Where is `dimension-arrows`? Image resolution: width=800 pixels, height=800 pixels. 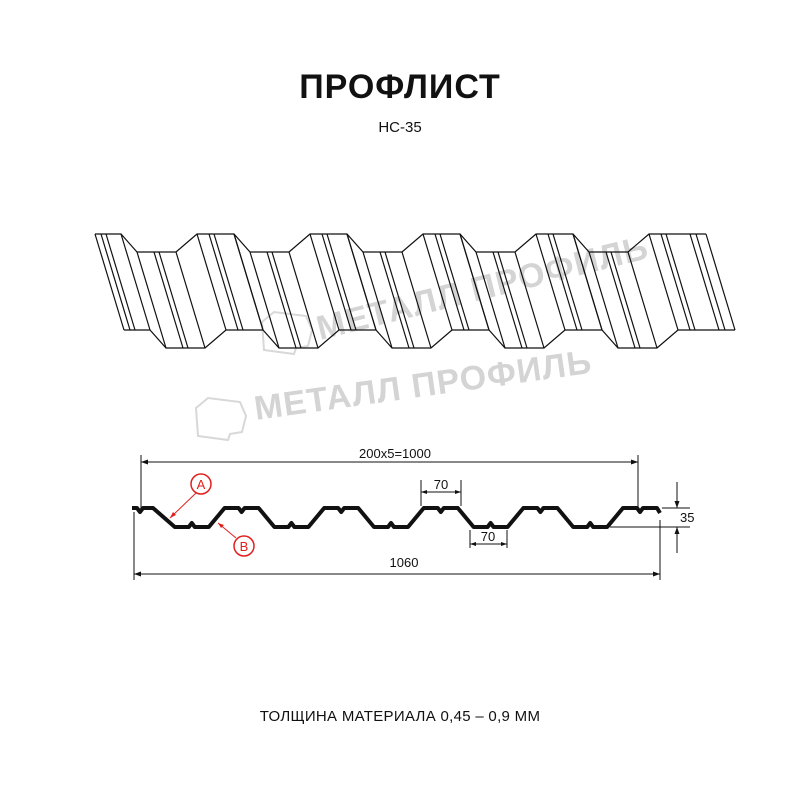 dimension-arrows is located at coordinates (407, 518).